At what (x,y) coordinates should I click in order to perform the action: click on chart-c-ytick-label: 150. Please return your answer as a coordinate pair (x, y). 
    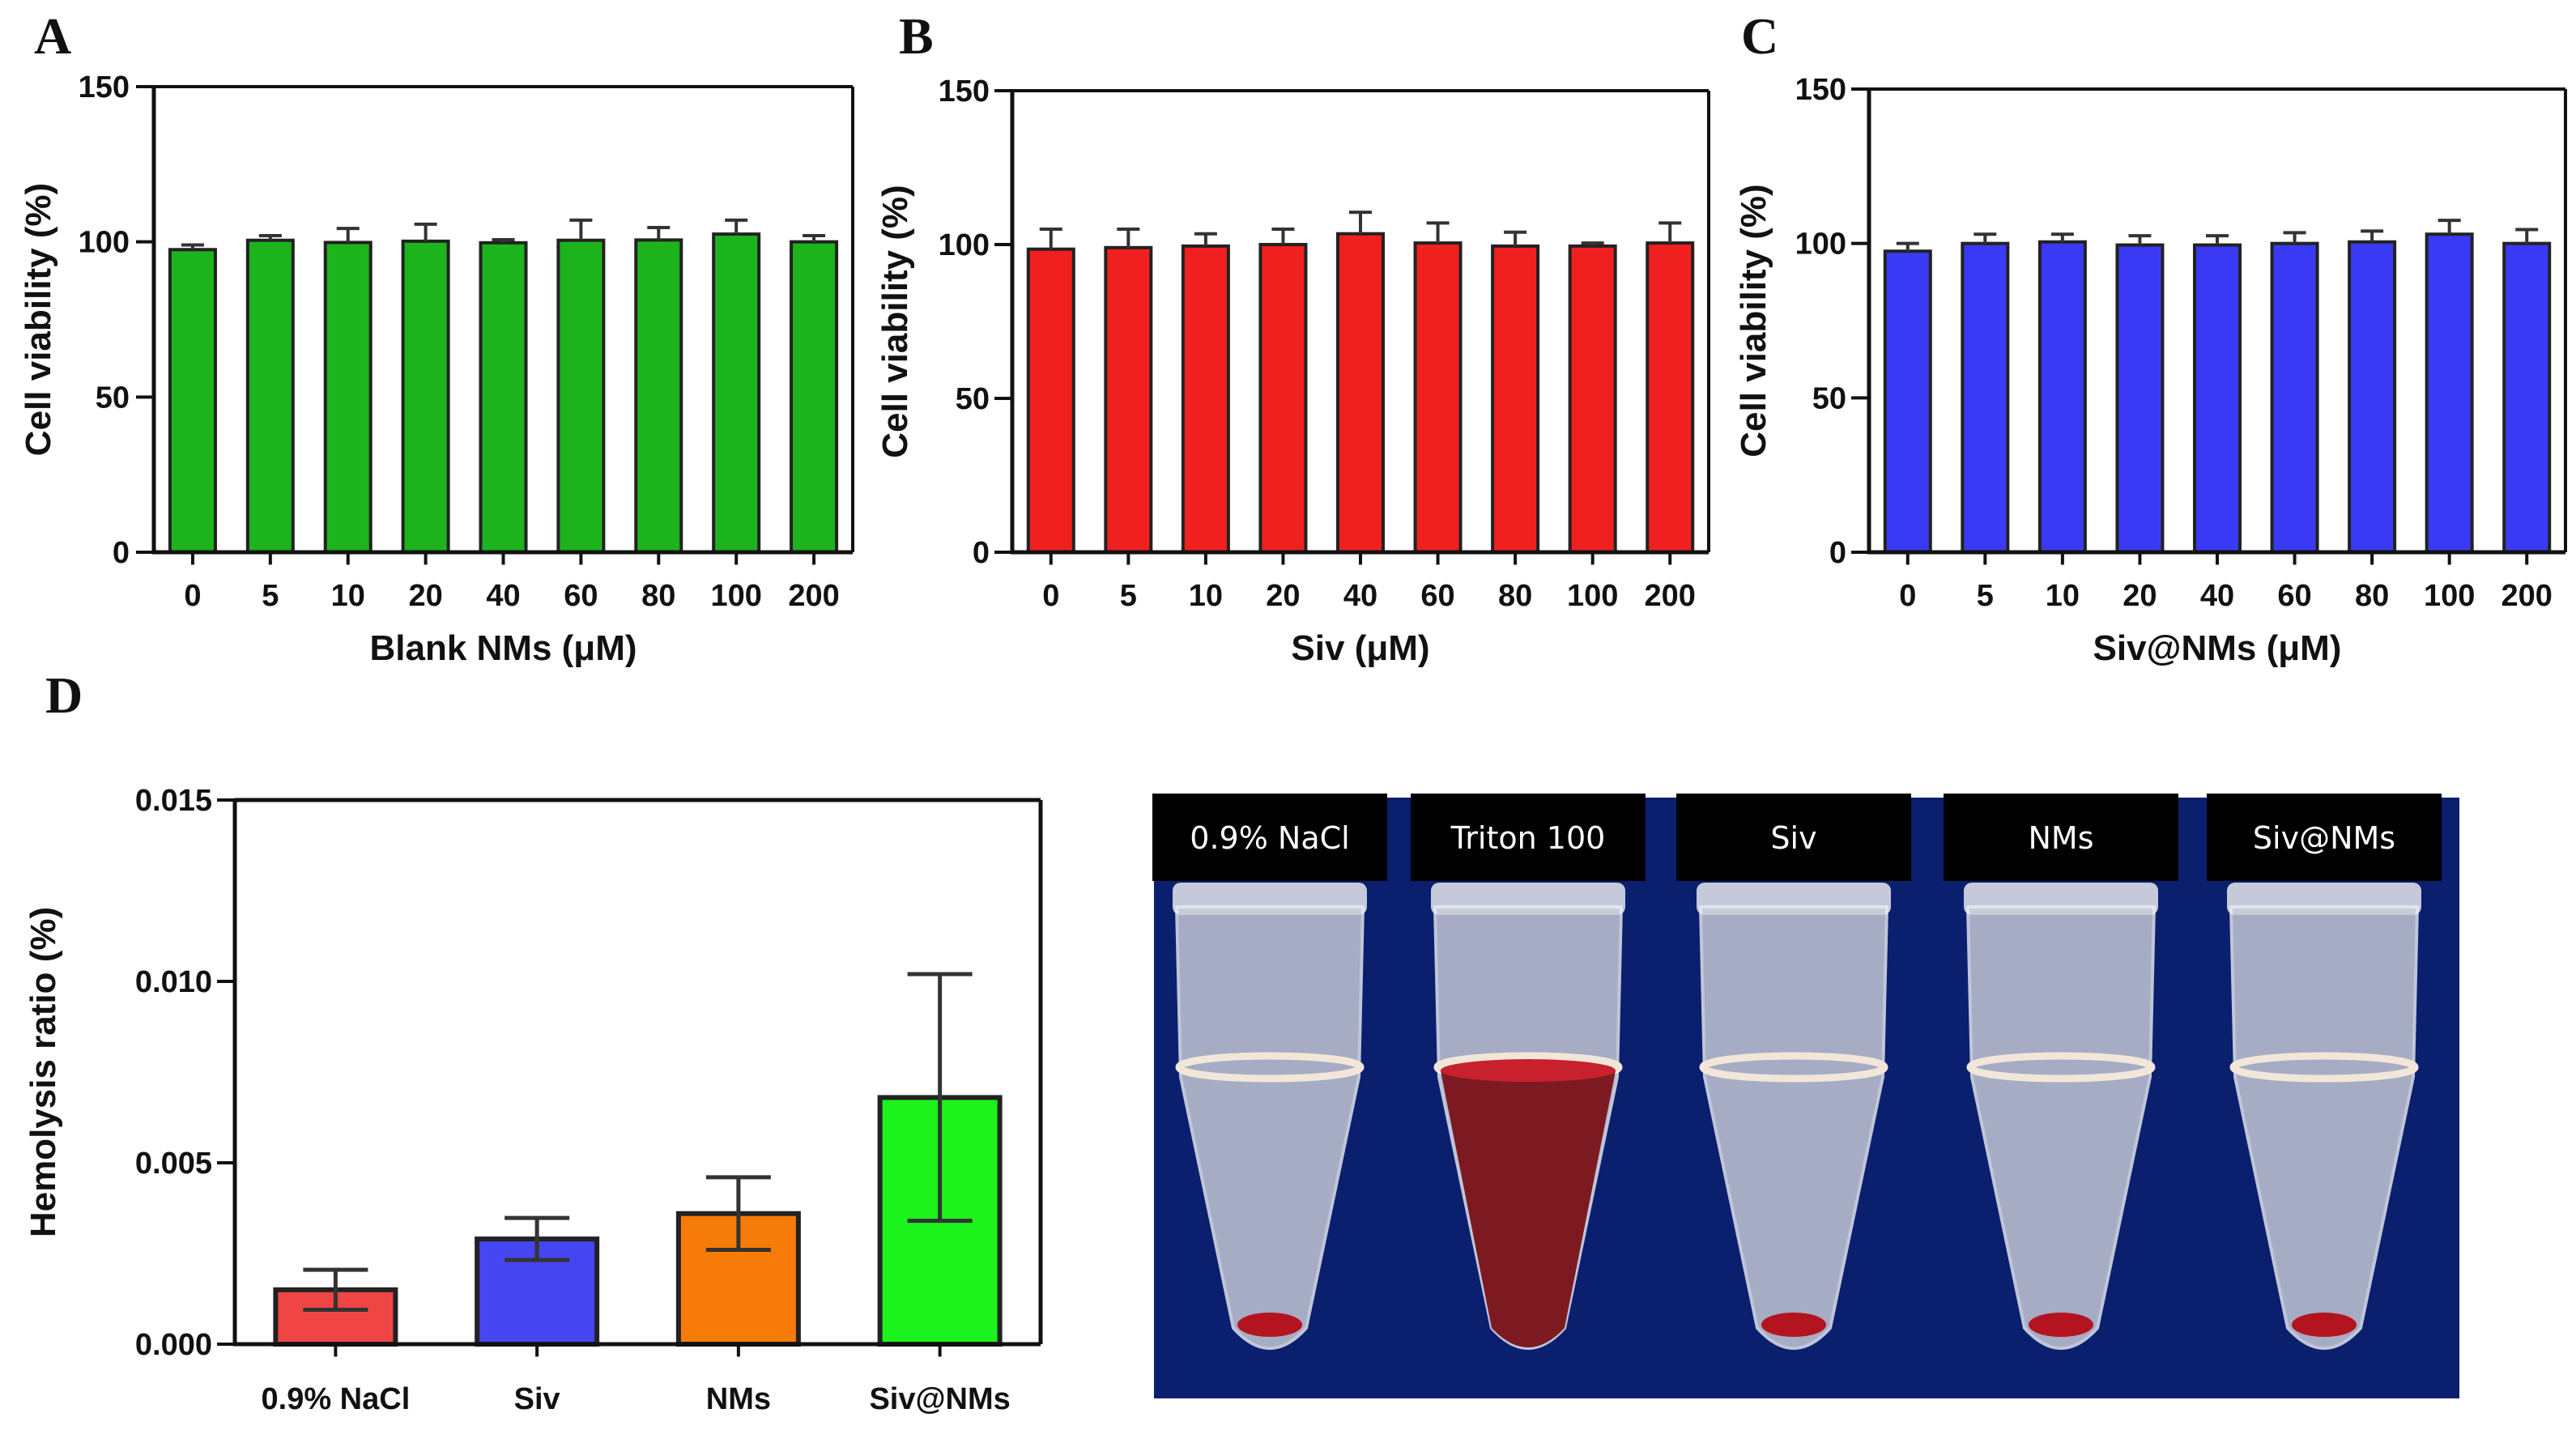
    Looking at the image, I should click on (1820, 90).